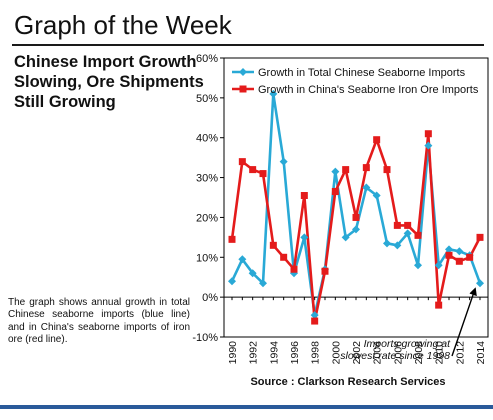 The image size is (493, 420). I want to click on x-tick-label: 2010, so click(440, 353).